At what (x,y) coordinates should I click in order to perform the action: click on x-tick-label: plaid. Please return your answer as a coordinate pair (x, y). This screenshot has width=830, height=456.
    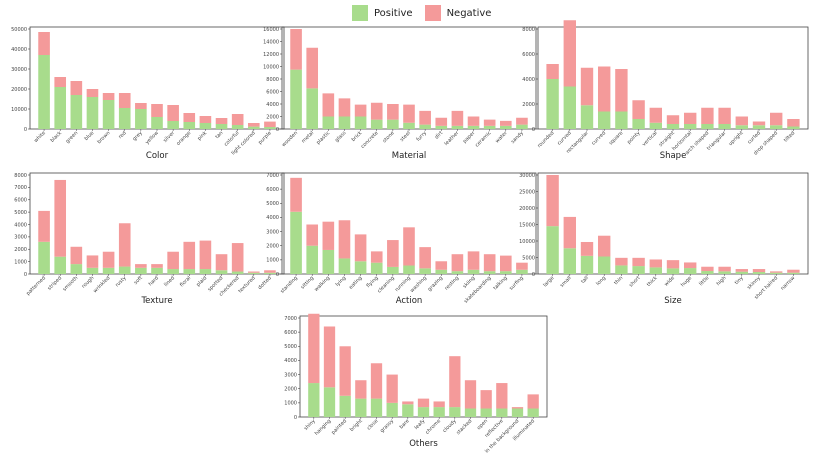
    Looking at the image, I should click on (201, 281).